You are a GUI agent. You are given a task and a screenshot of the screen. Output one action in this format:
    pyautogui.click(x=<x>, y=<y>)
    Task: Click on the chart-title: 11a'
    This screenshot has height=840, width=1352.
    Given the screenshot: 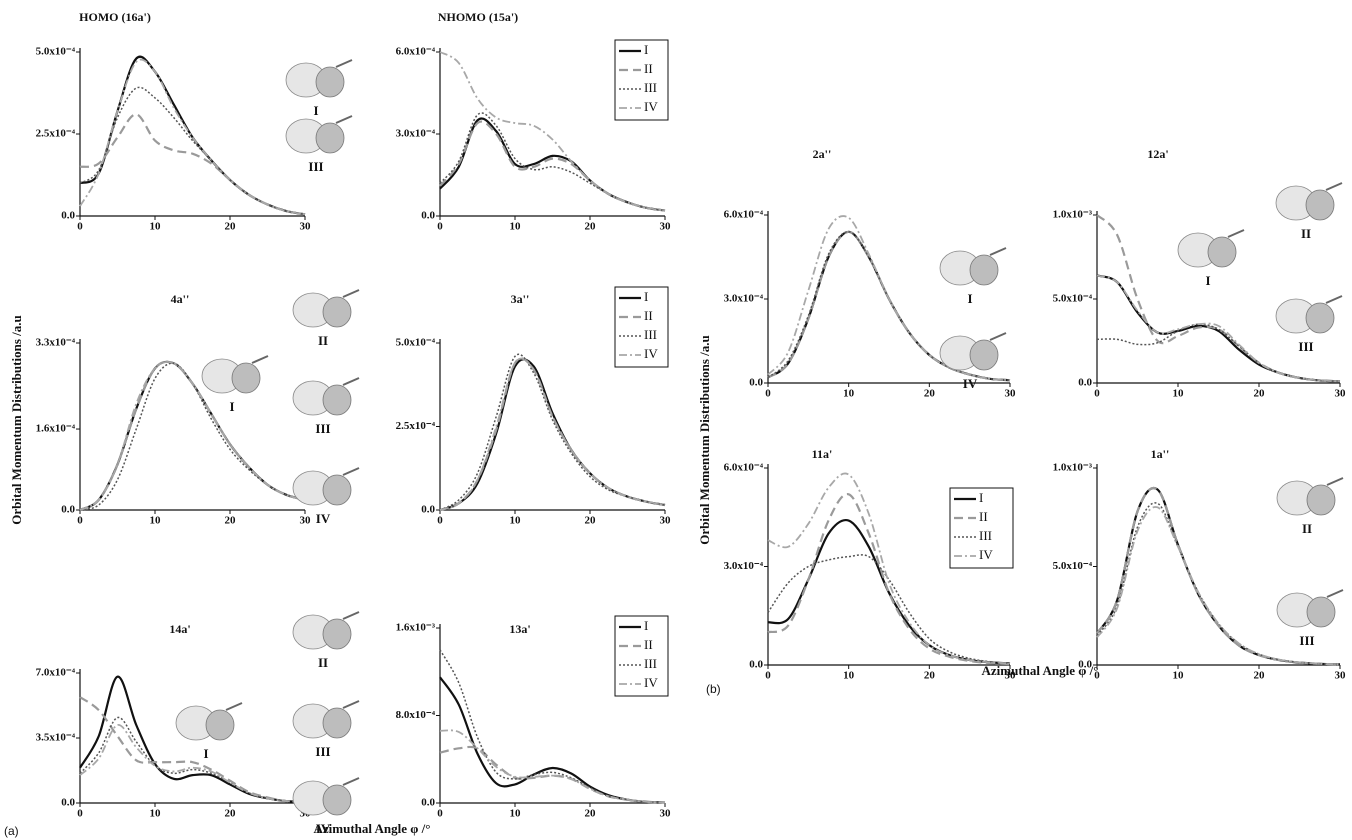 What is the action you would take?
    pyautogui.click(x=822, y=454)
    